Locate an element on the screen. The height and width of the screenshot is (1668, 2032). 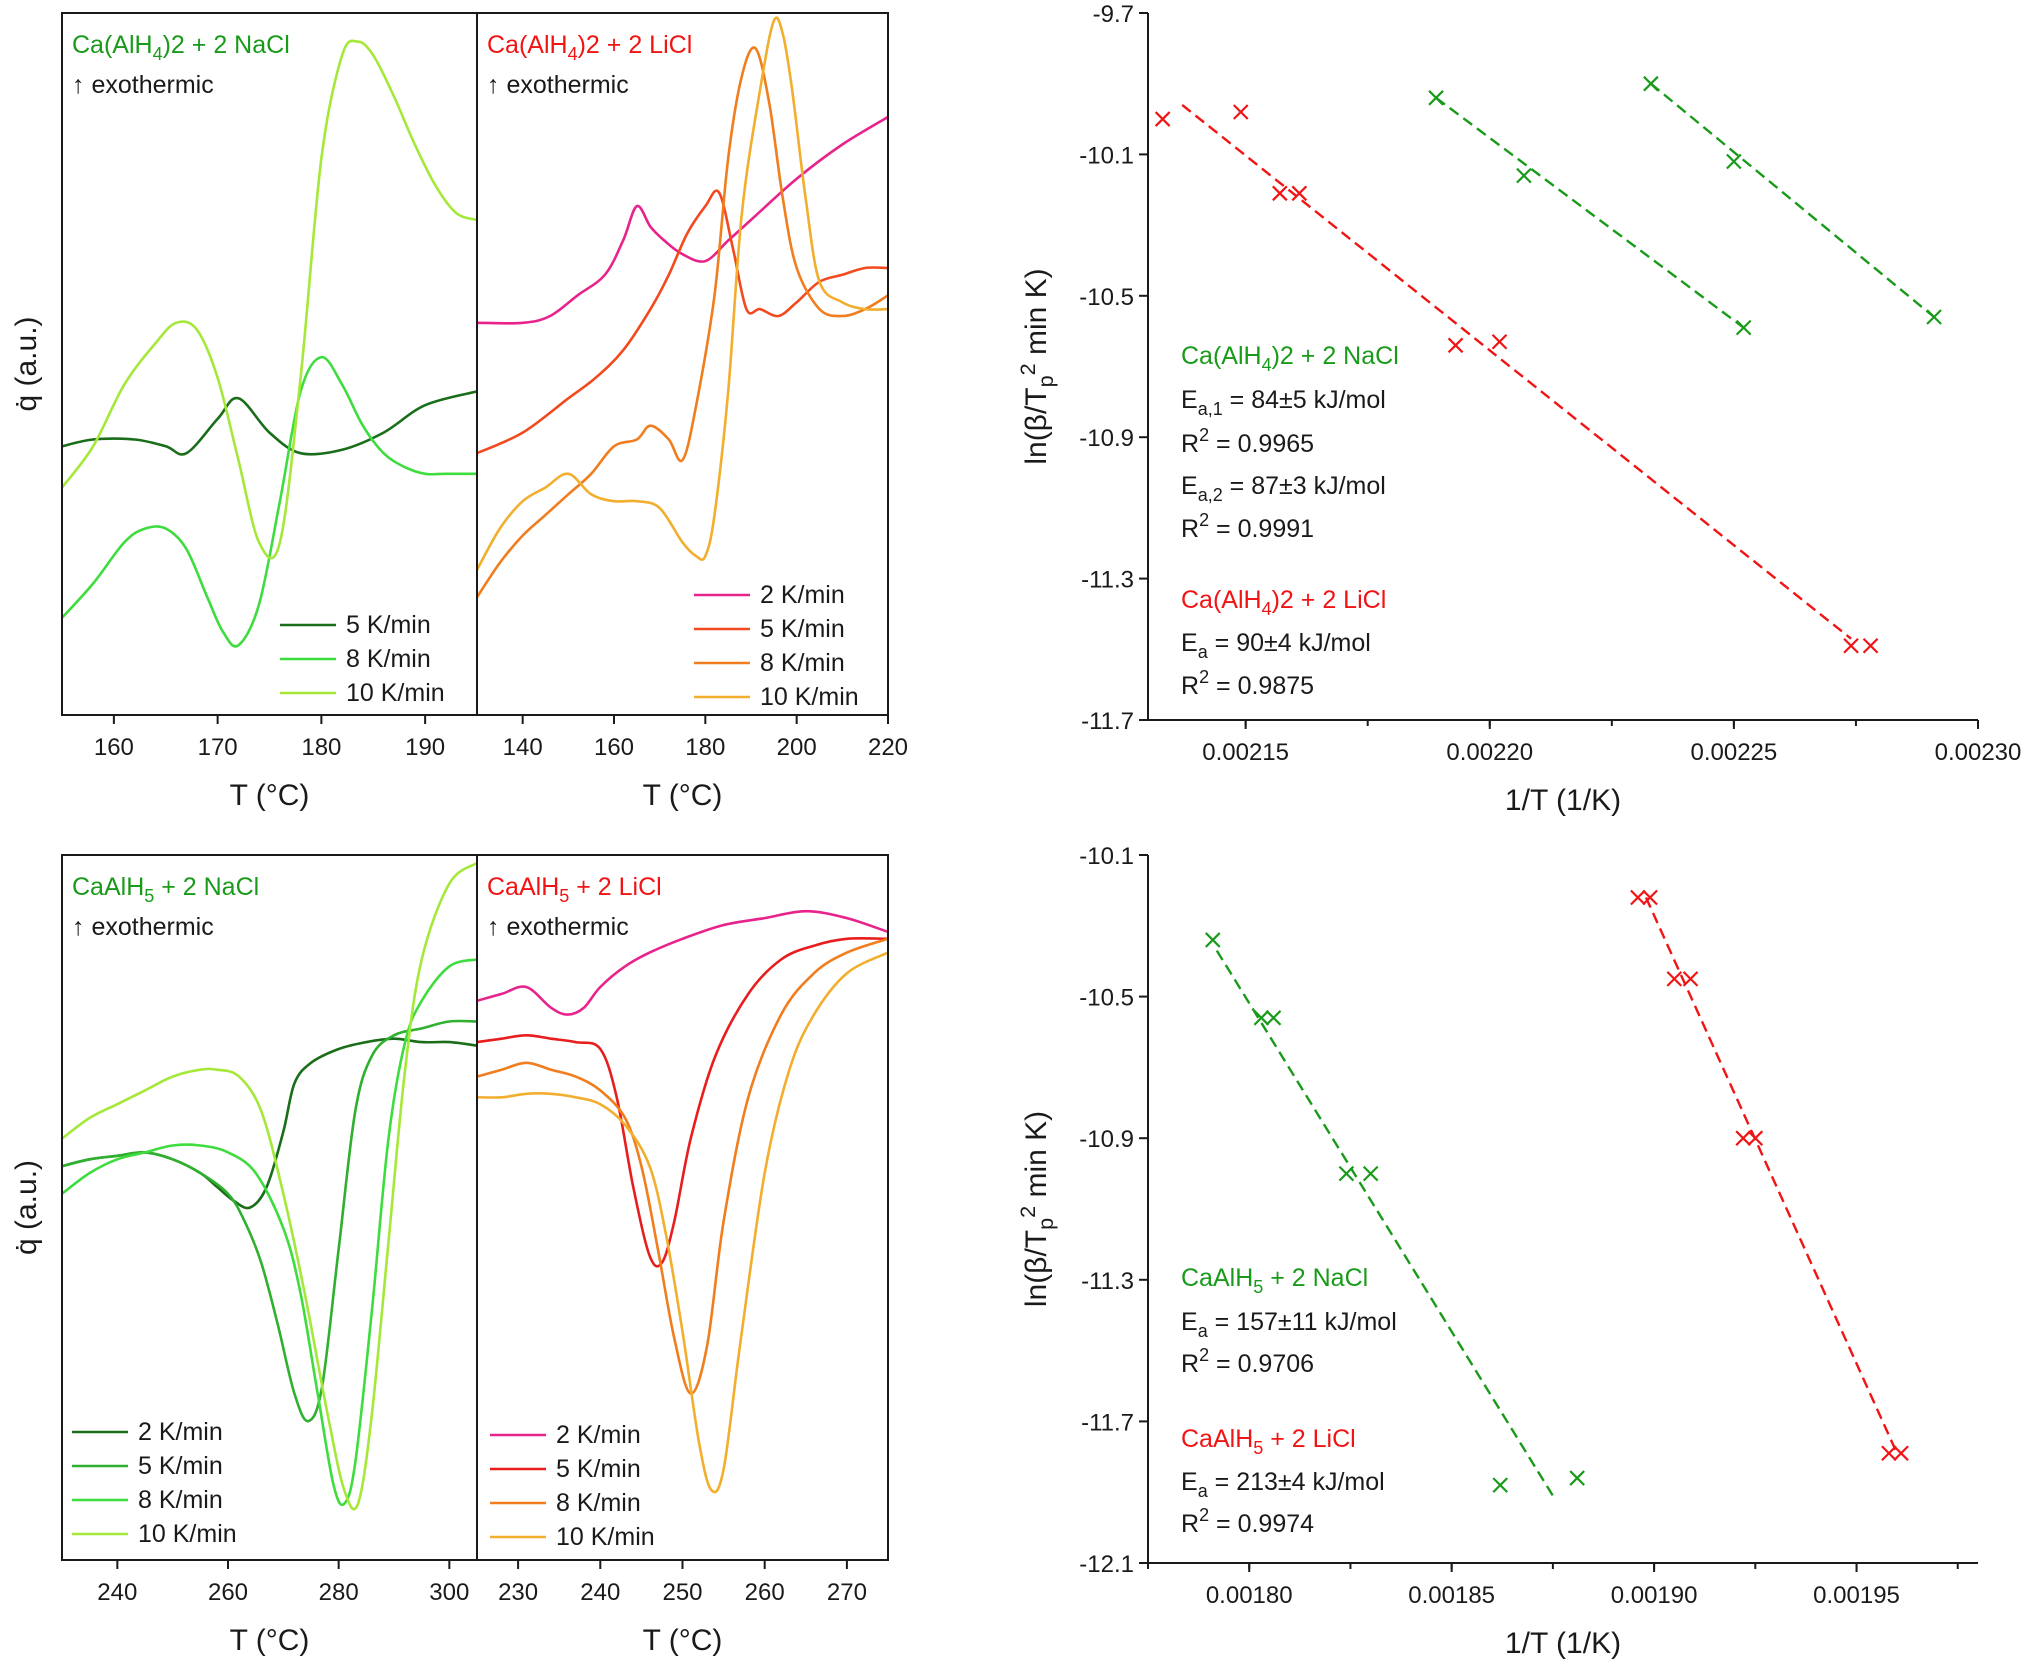
x-tick-label: 0.00195 is located at coordinates (1856, 1595).